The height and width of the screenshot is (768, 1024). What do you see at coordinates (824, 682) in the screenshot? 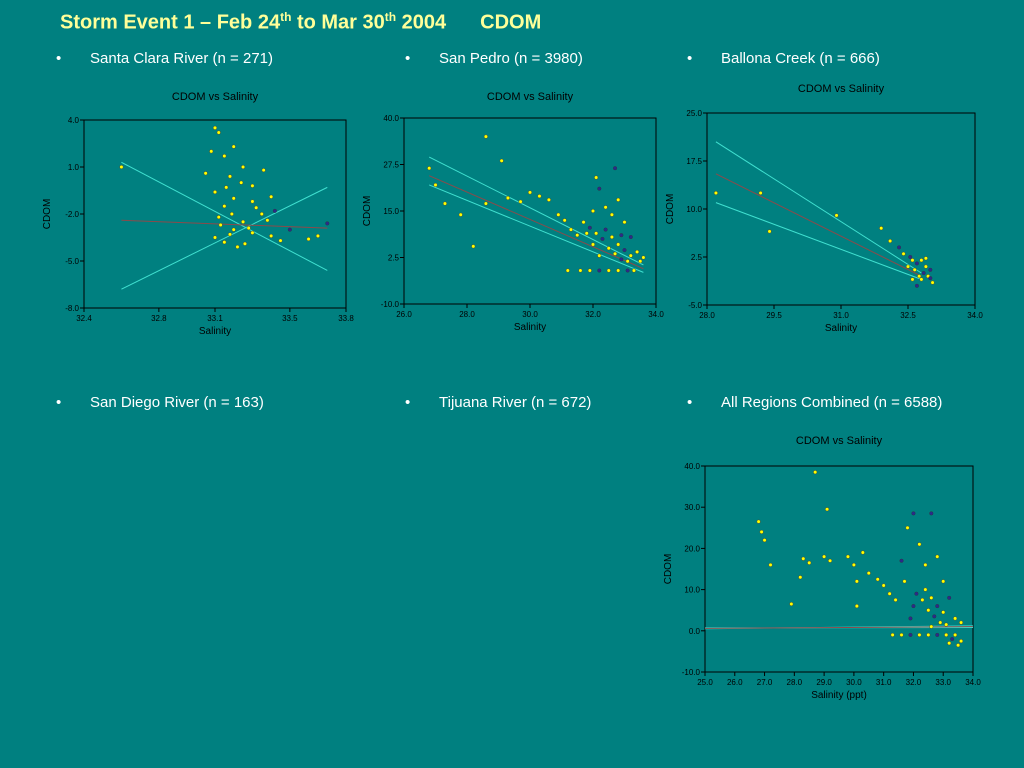
I see `x-tick-label: 29.0` at bounding box center [824, 682].